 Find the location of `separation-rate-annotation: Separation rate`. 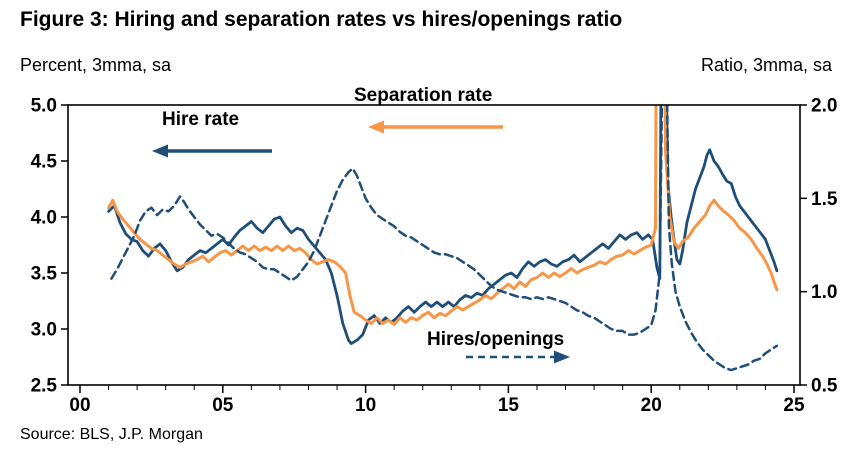

separation-rate-annotation: Separation rate is located at coordinates (423, 95).